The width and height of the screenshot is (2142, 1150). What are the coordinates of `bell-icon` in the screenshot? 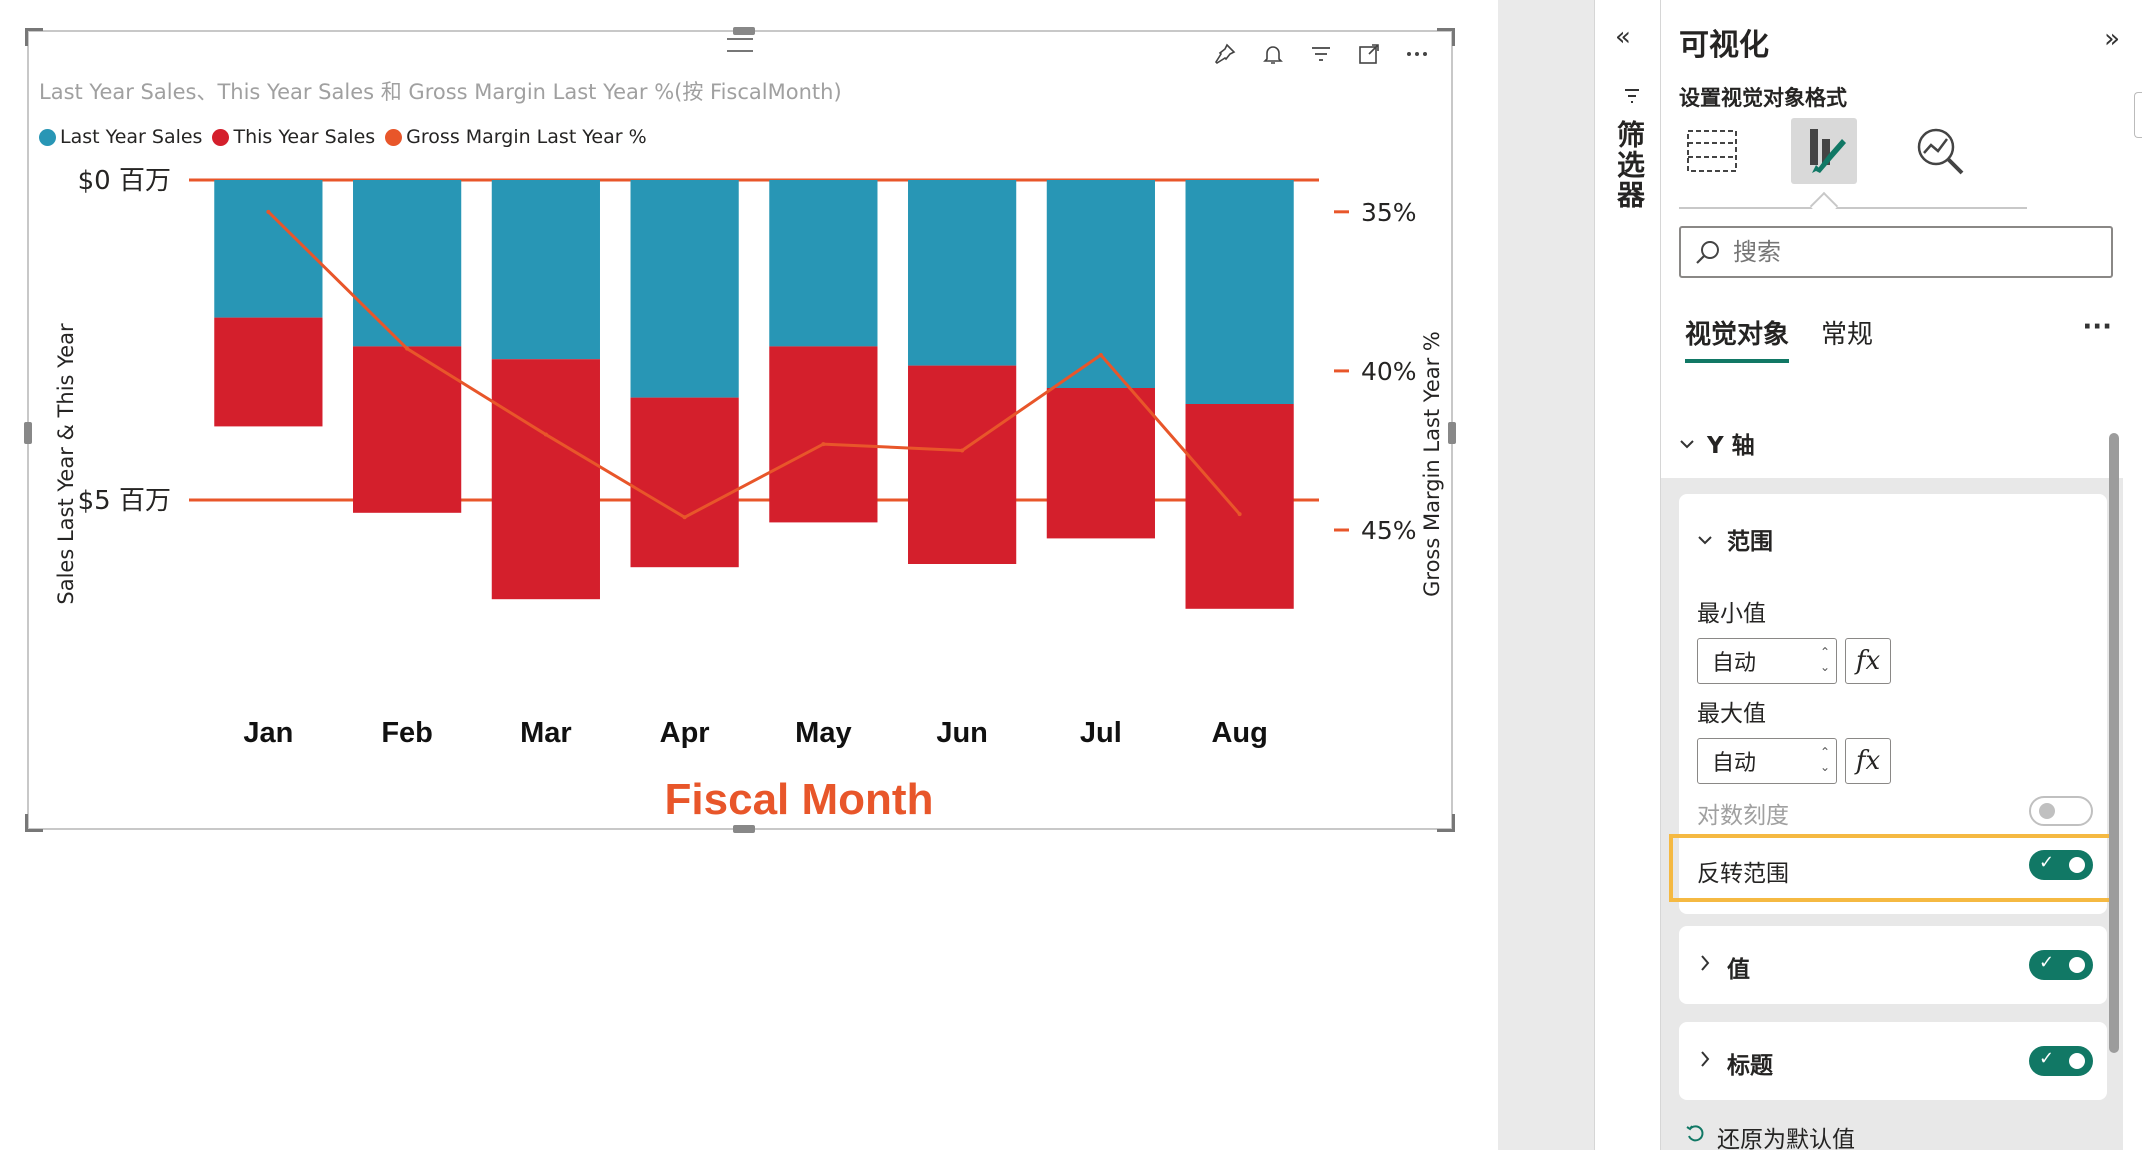 It's located at (1273, 54).